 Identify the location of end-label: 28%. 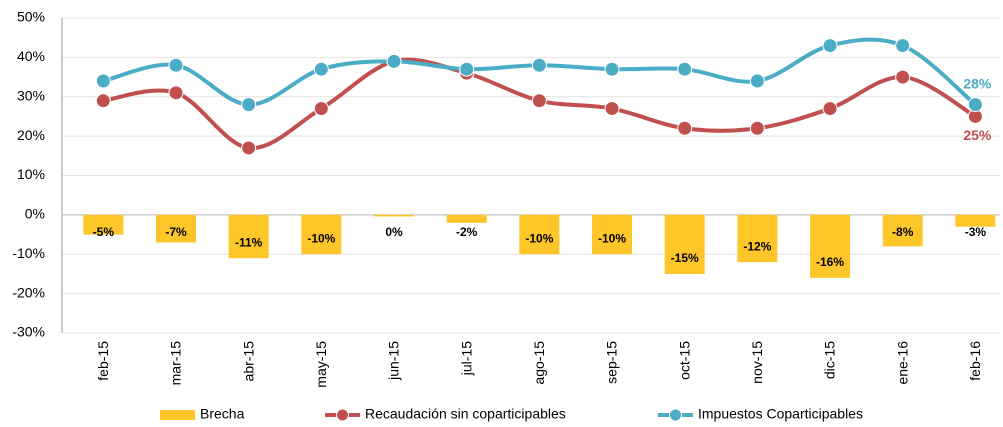
(977, 83).